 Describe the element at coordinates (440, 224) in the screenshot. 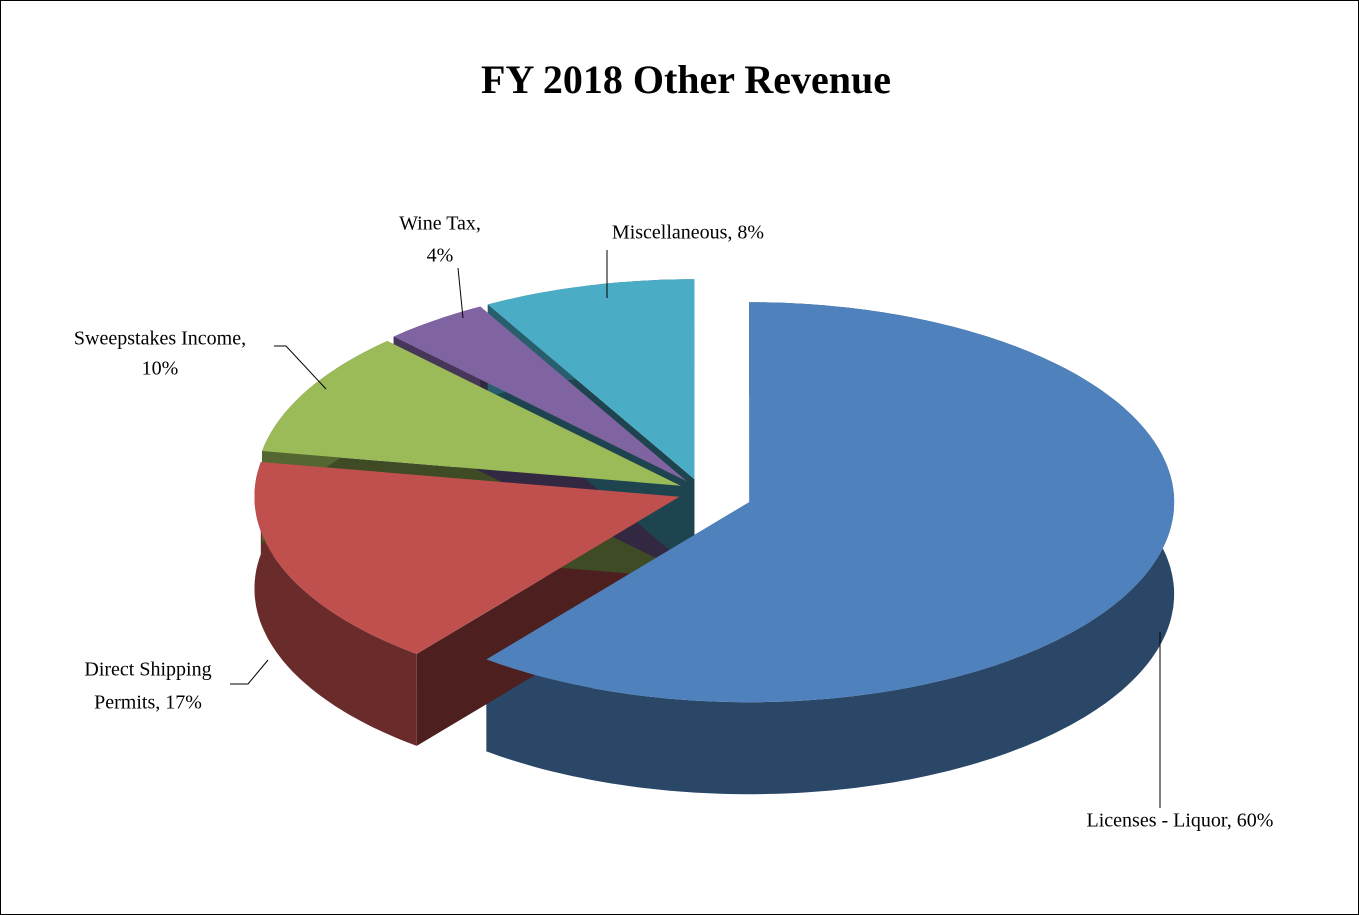

I see `data-label: Wine Tax,` at that location.